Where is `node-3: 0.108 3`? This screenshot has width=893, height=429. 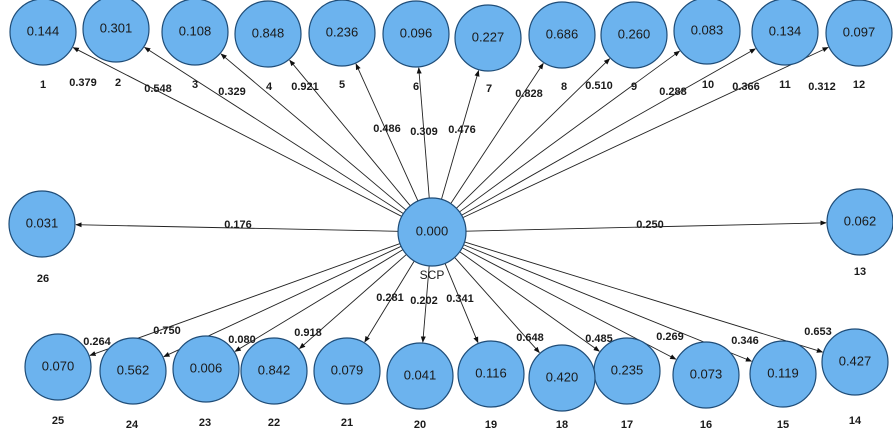 node-3: 0.108 3 is located at coordinates (195, 45).